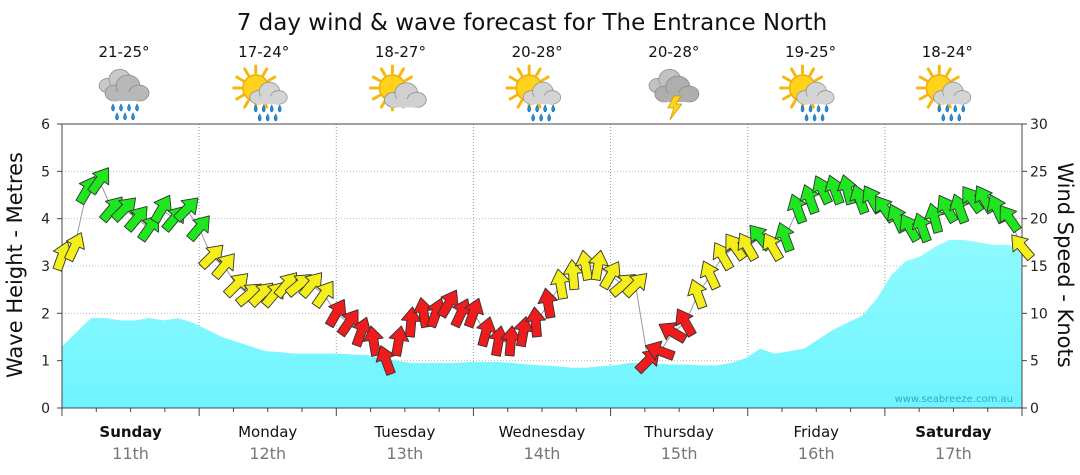 The image size is (1080, 475). What do you see at coordinates (15, 265) in the screenshot?
I see `left-axis-label: Wave Height - Metres` at bounding box center [15, 265].